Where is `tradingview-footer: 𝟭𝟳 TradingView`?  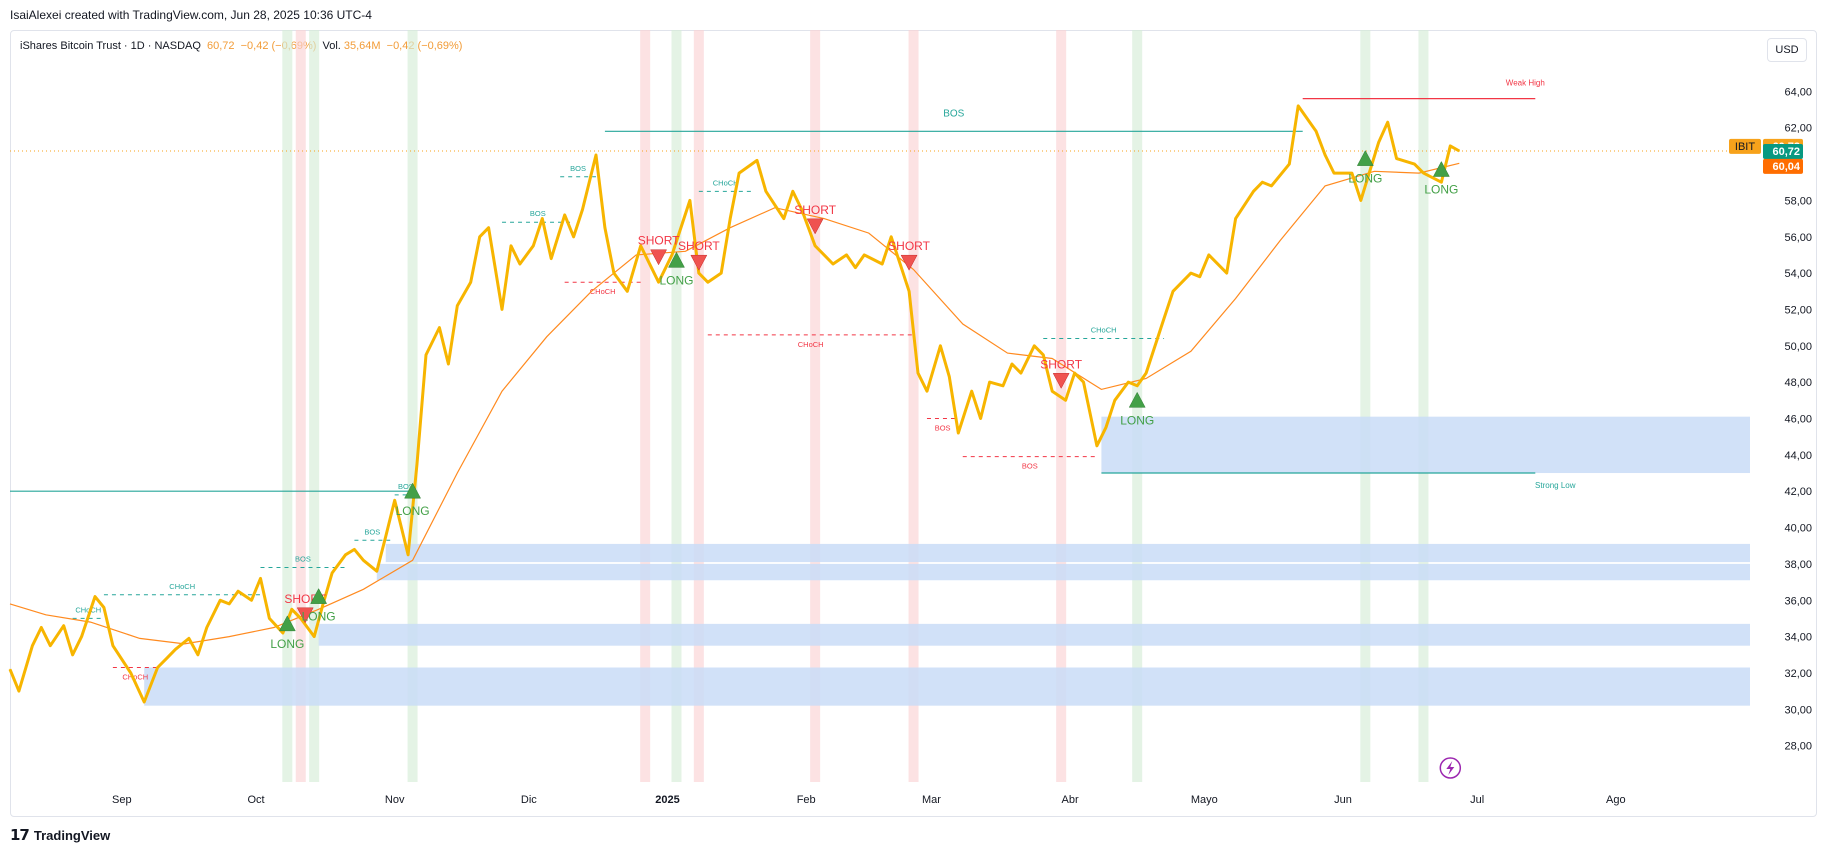
tradingview-footer: 𝟭𝟳 TradingView is located at coordinates (60, 835).